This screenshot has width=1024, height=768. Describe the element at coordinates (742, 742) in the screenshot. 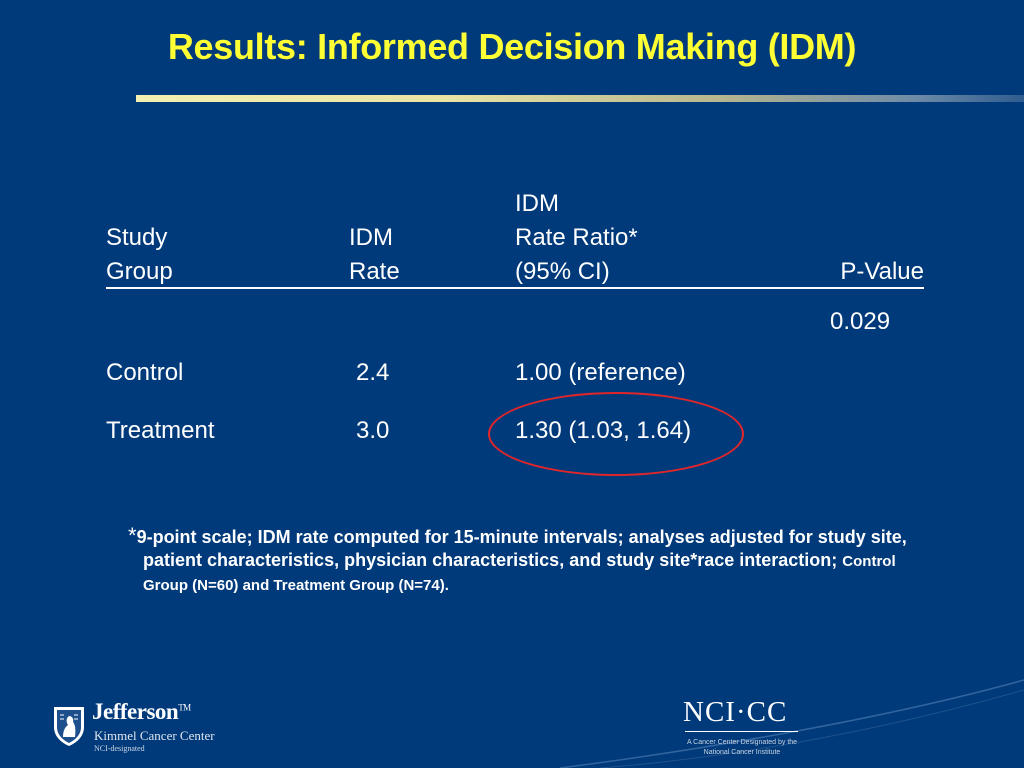

I see `nci-caption-line: A Cancer Center Designated by the` at that location.